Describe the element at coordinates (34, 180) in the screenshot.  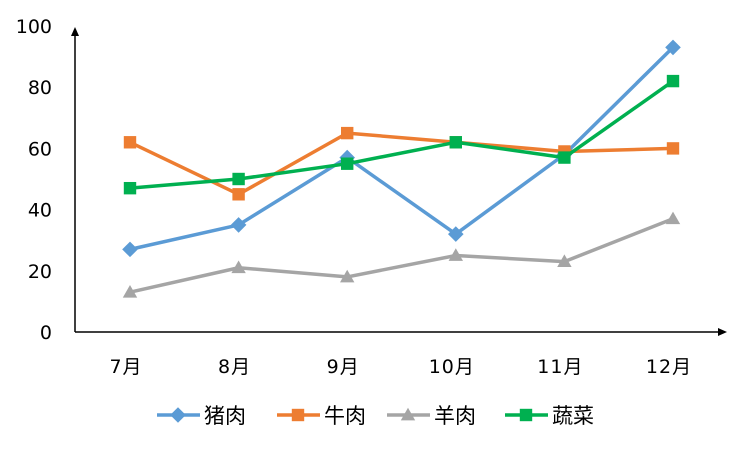
I see `y-tick-labels: 0 20 40 60 80 100` at that location.